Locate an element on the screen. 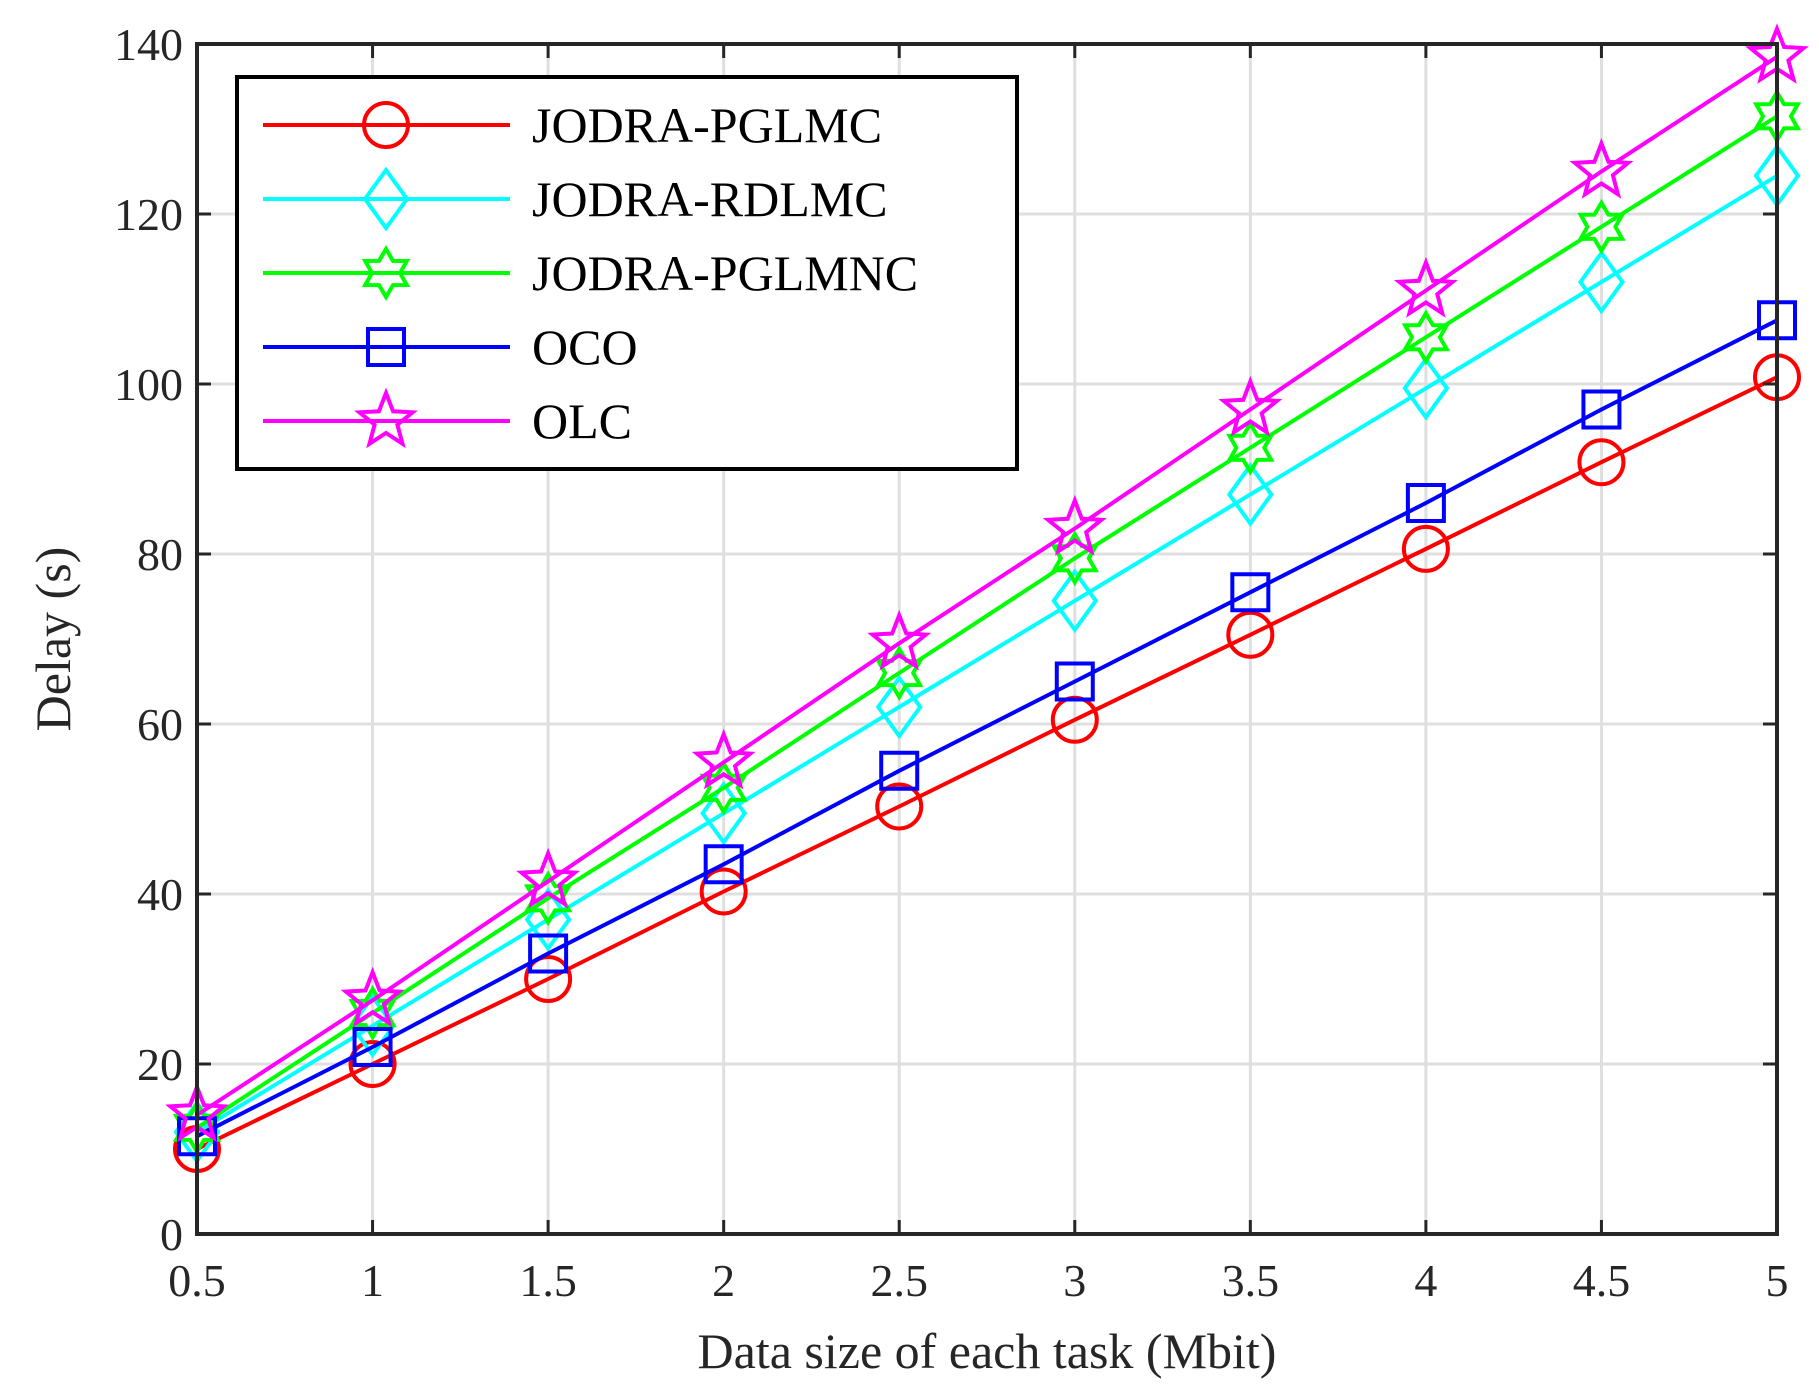 Image resolution: width=1819 pixels, height=1384 pixels. x-tick-label: 0.5 is located at coordinates (197, 1280).